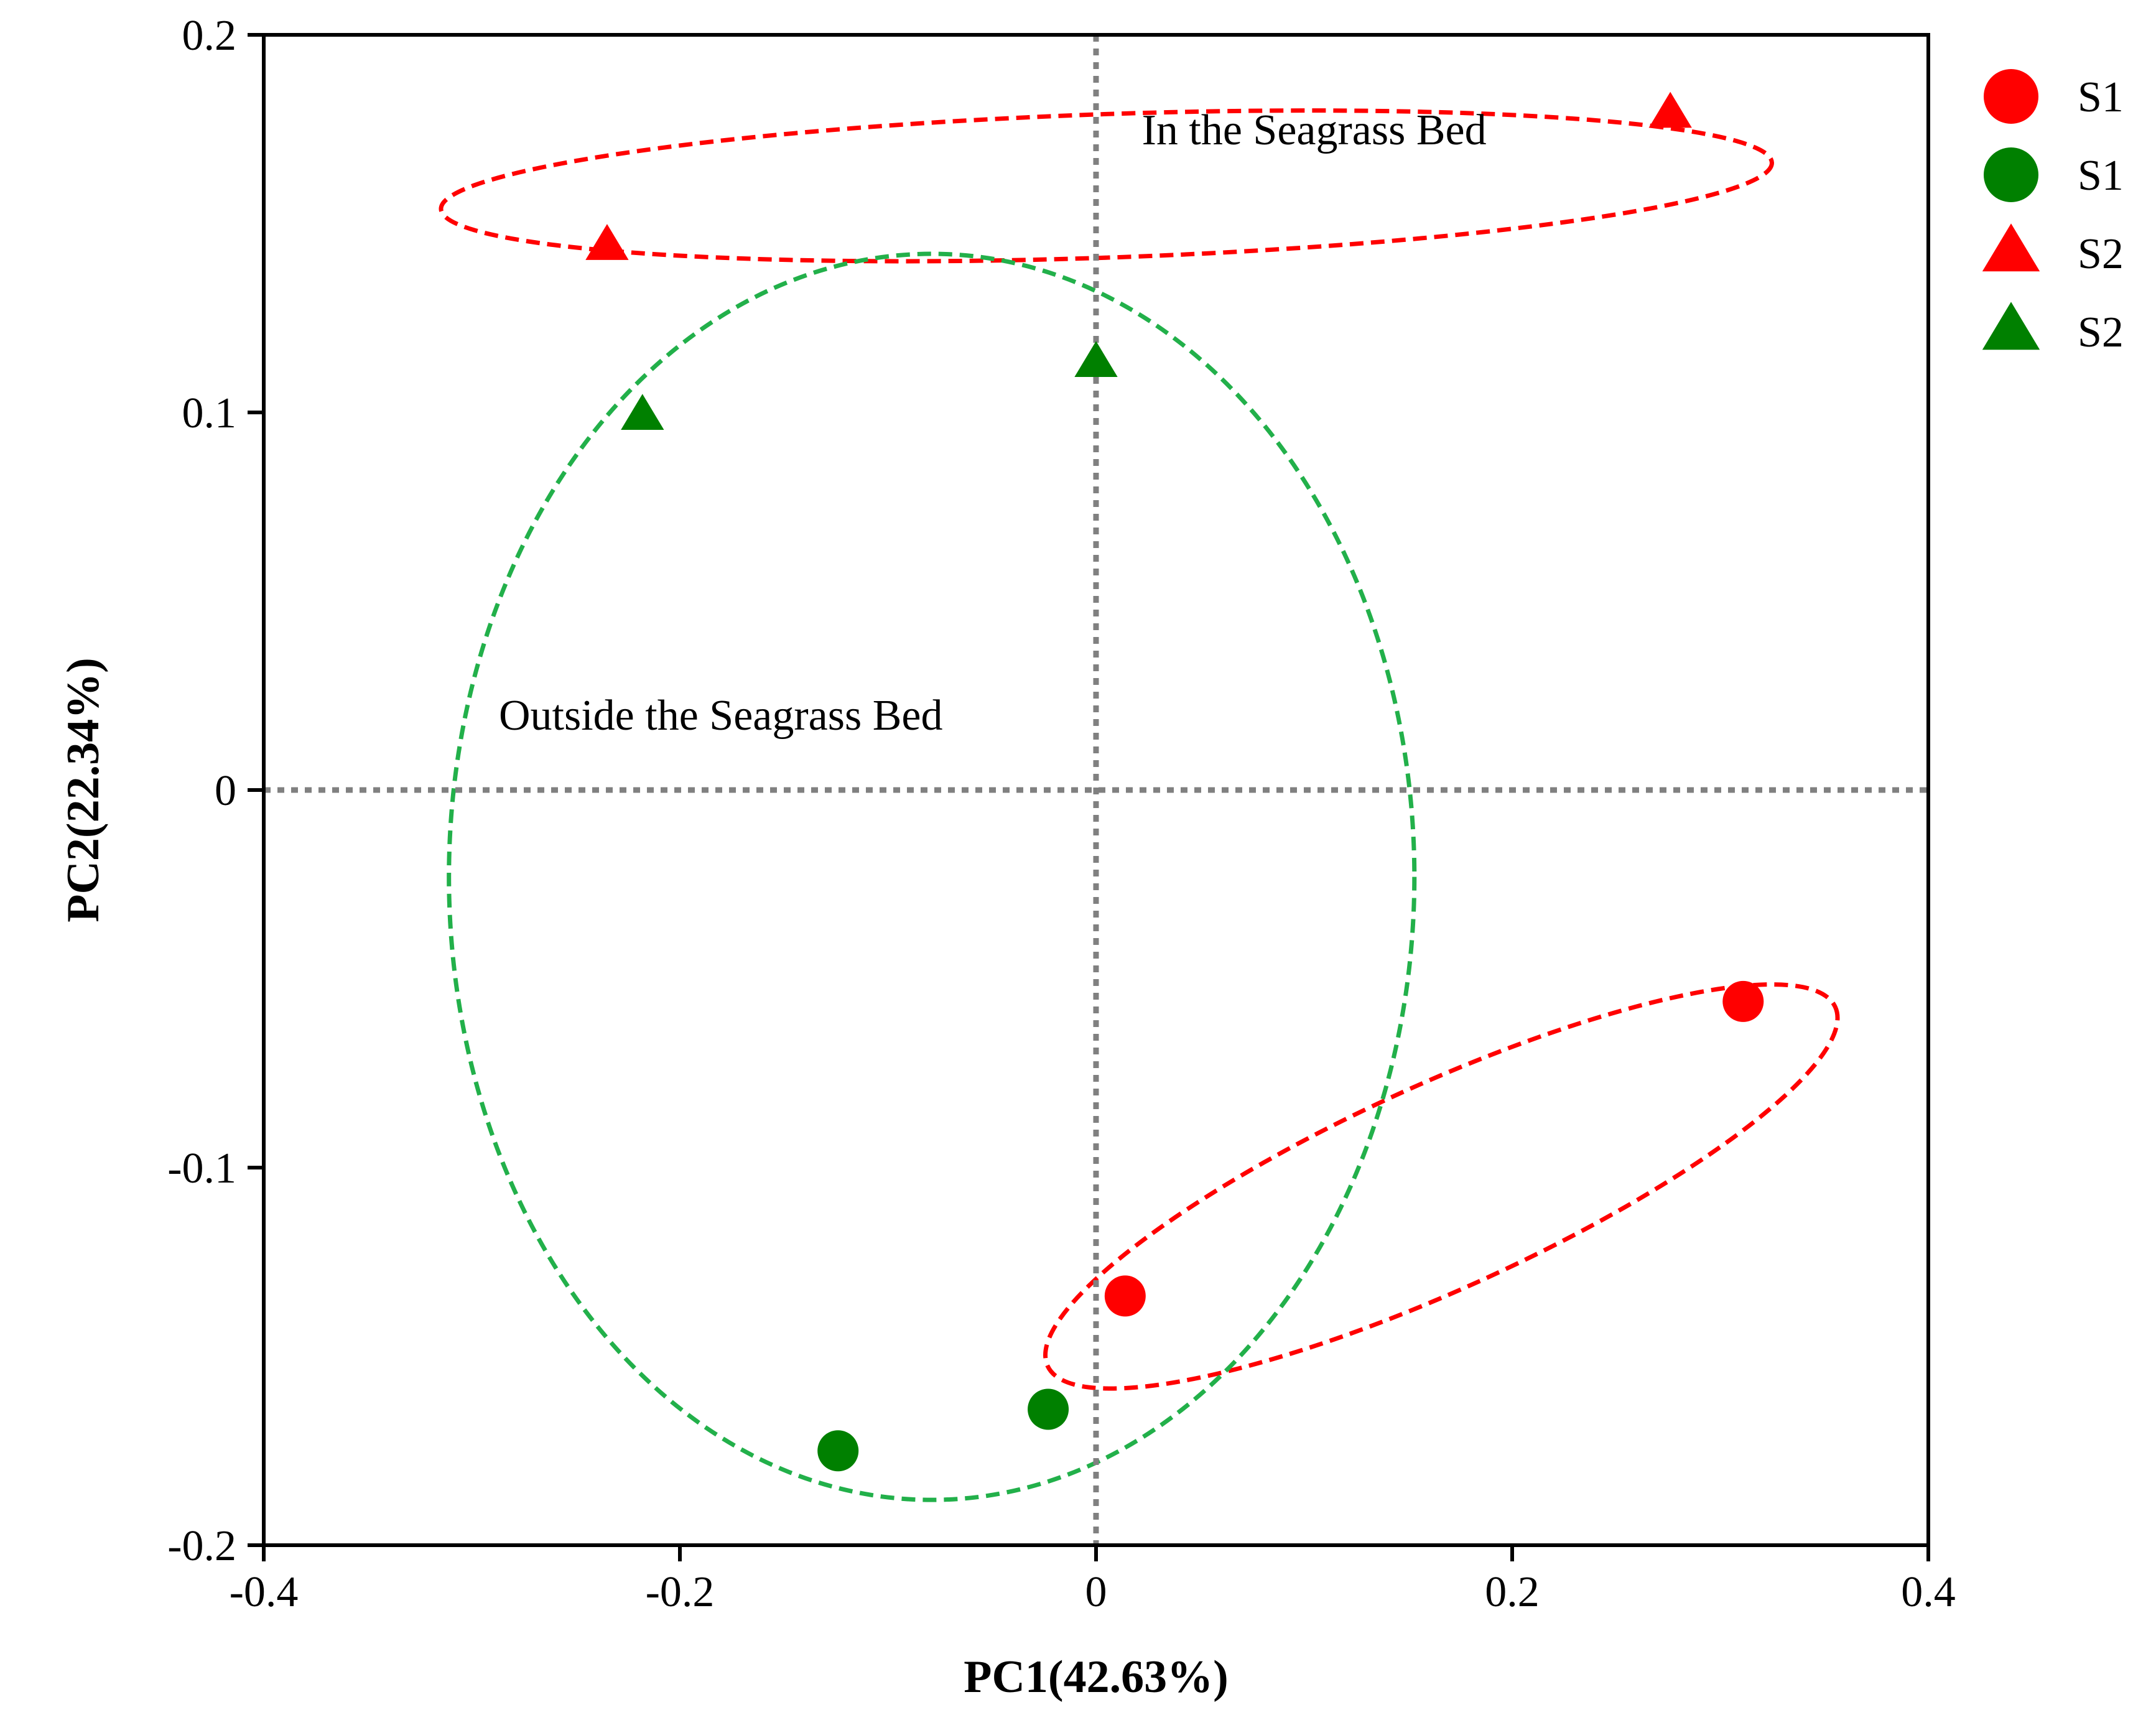  What do you see at coordinates (83, 790) in the screenshot?
I see `y-axis-title: PC2(22.34%)` at bounding box center [83, 790].